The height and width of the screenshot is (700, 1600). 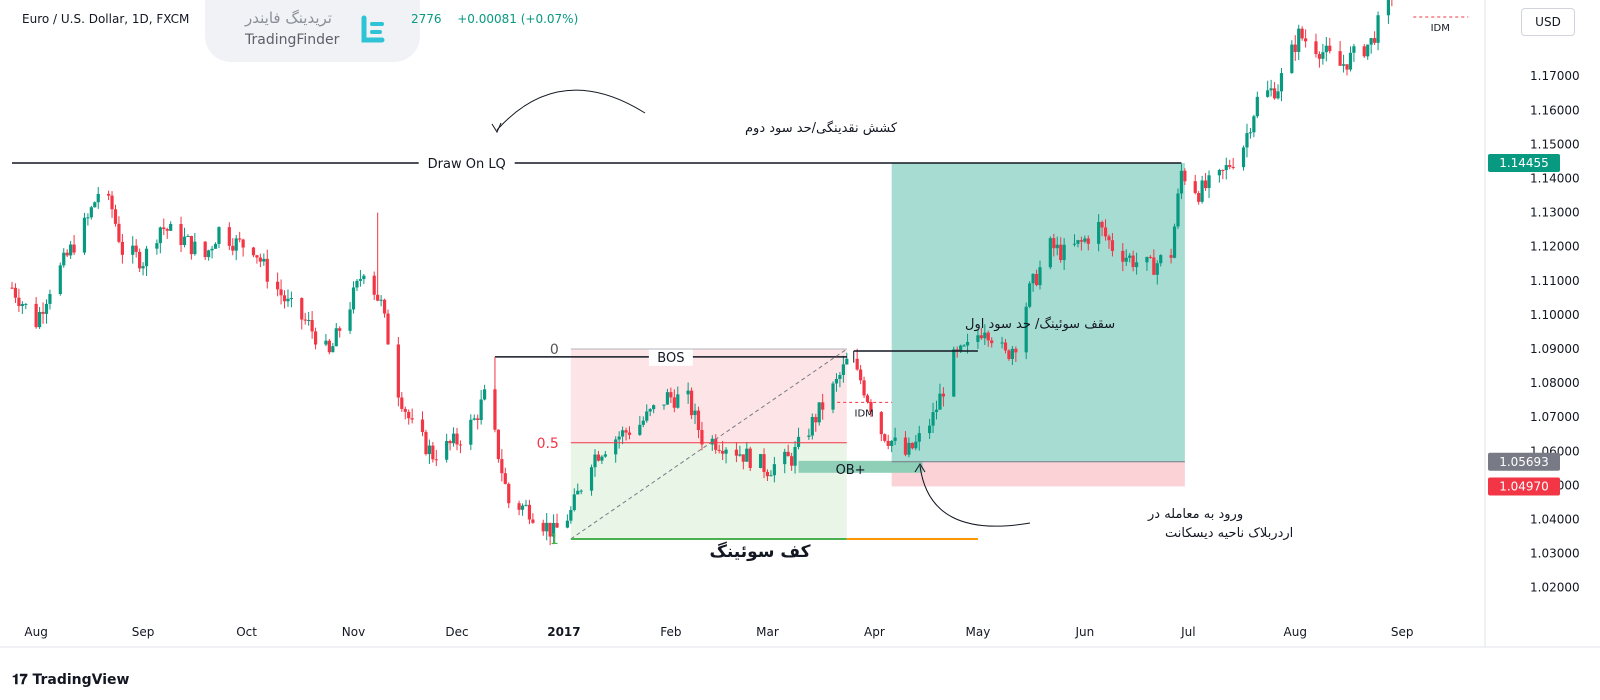 I want to click on draw-on-lq-label: Draw On LQ, so click(x=467, y=164).